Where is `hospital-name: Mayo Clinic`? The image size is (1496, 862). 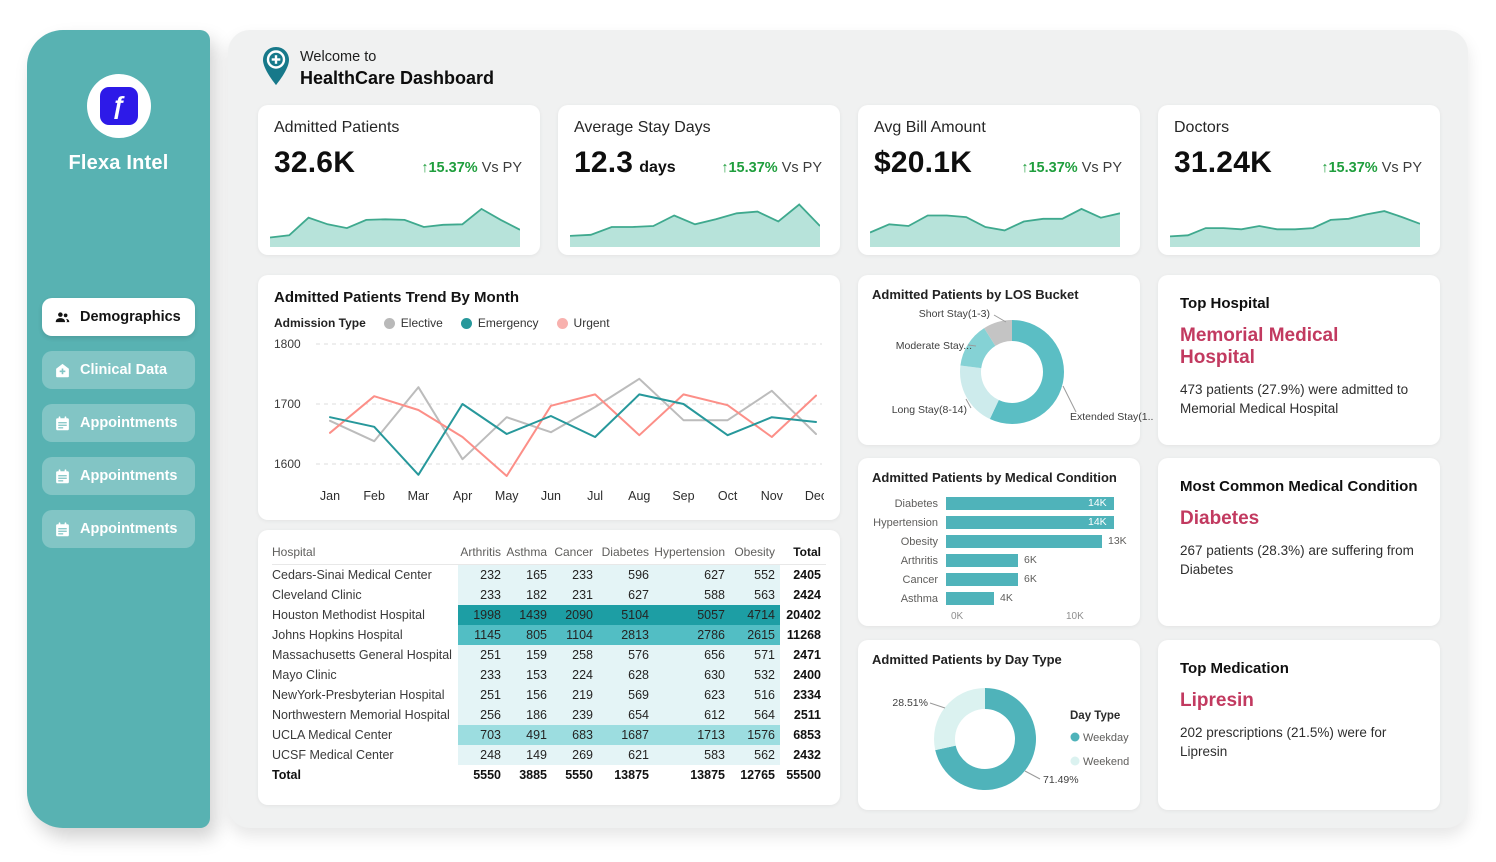
hospital-name: Mayo Clinic is located at coordinates (304, 674).